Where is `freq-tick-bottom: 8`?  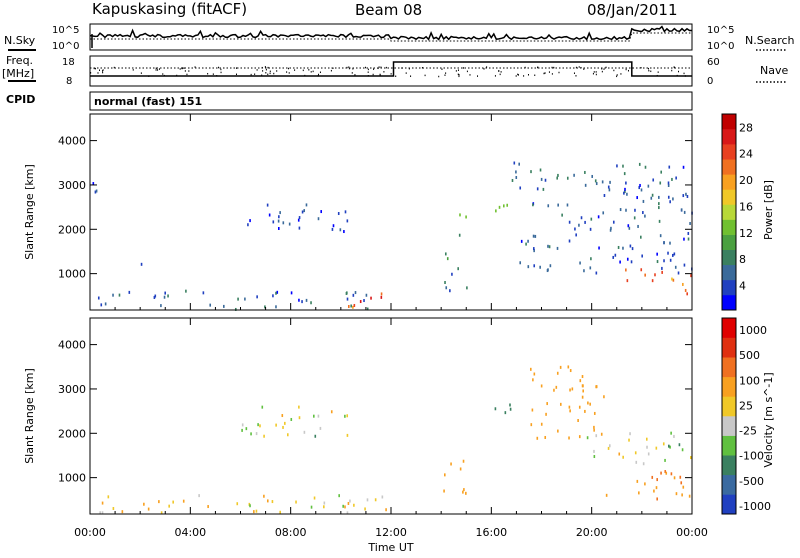 freq-tick-bottom: 8 is located at coordinates (69, 81).